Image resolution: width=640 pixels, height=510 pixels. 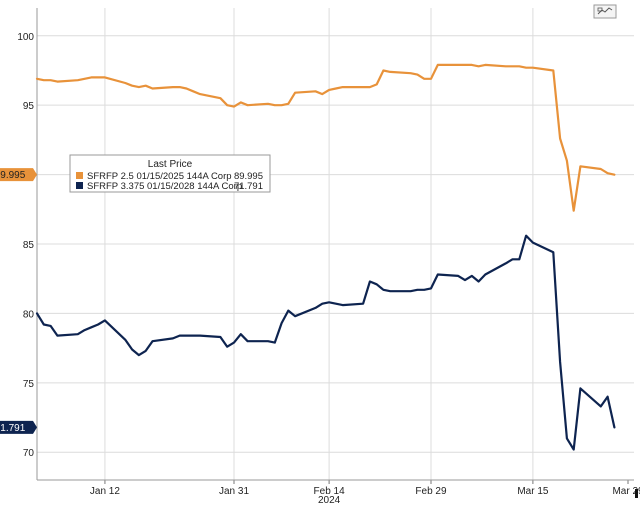 I want to click on x-tick-label: Feb 29, so click(x=431, y=491).